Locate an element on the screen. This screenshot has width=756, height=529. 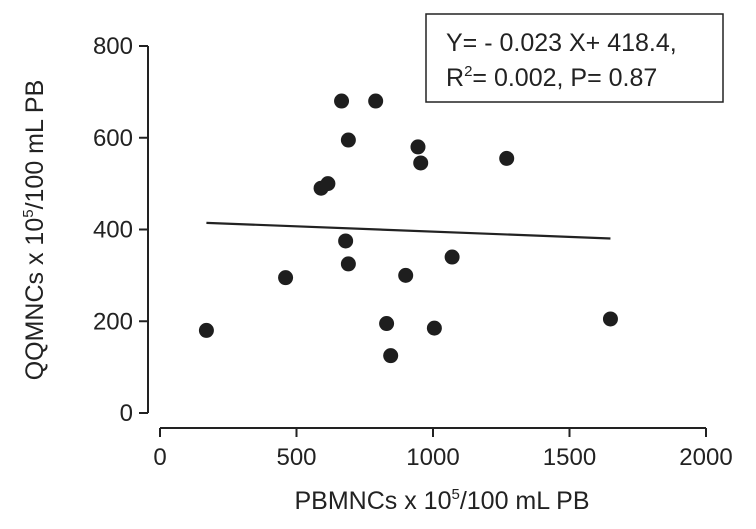
x-axis-title: PBMNCs x 105/100 mL PB is located at coordinates (441, 500).